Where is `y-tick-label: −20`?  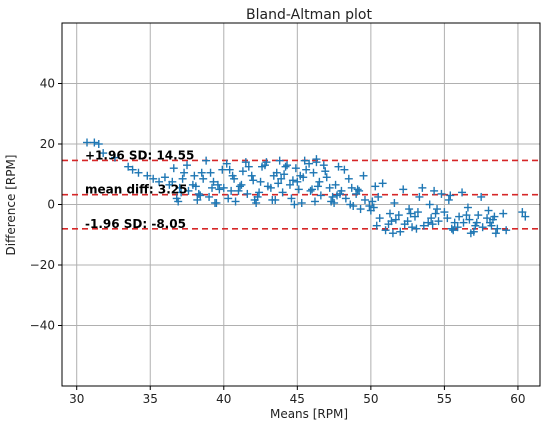 y-tick-label: −20 is located at coordinates (42, 265).